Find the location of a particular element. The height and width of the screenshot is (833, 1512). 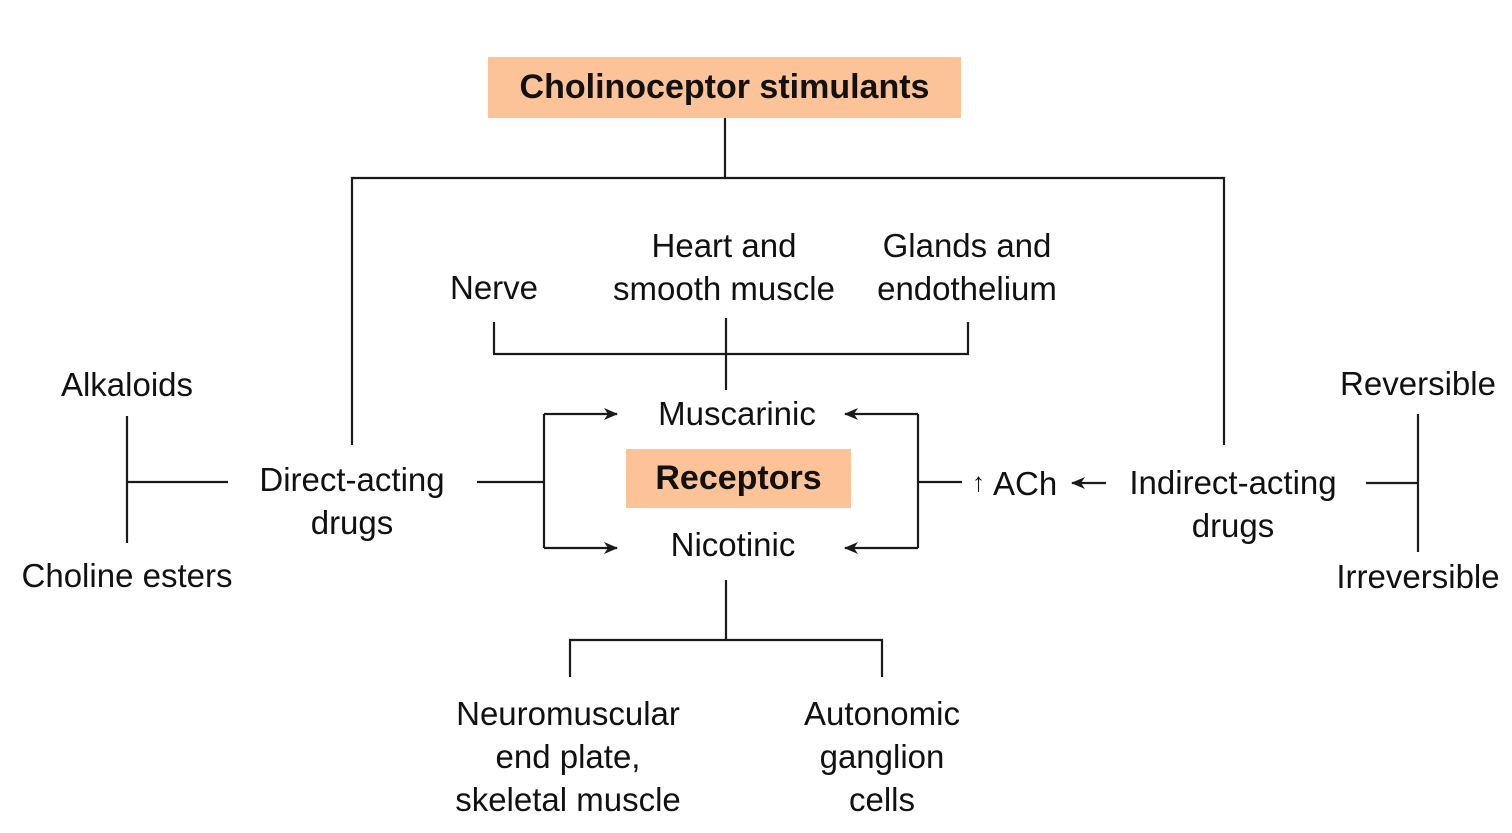

ach-text: ACh is located at coordinates (1025, 483).